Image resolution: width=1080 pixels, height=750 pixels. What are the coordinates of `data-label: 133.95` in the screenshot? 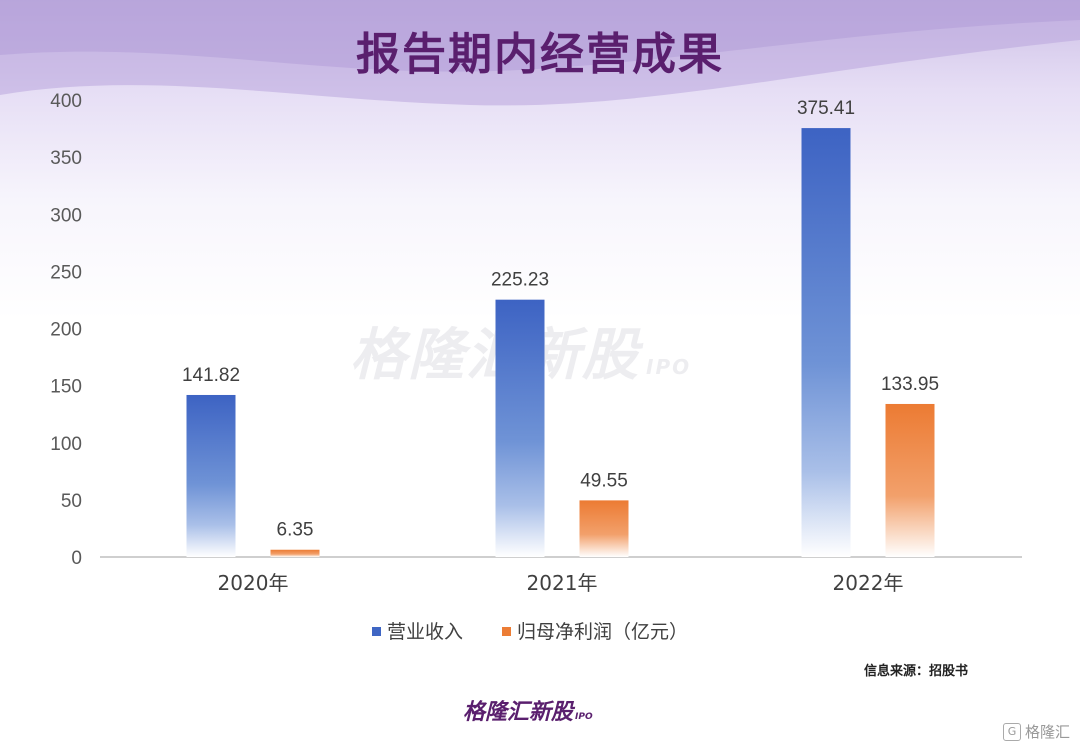 It's located at (910, 384).